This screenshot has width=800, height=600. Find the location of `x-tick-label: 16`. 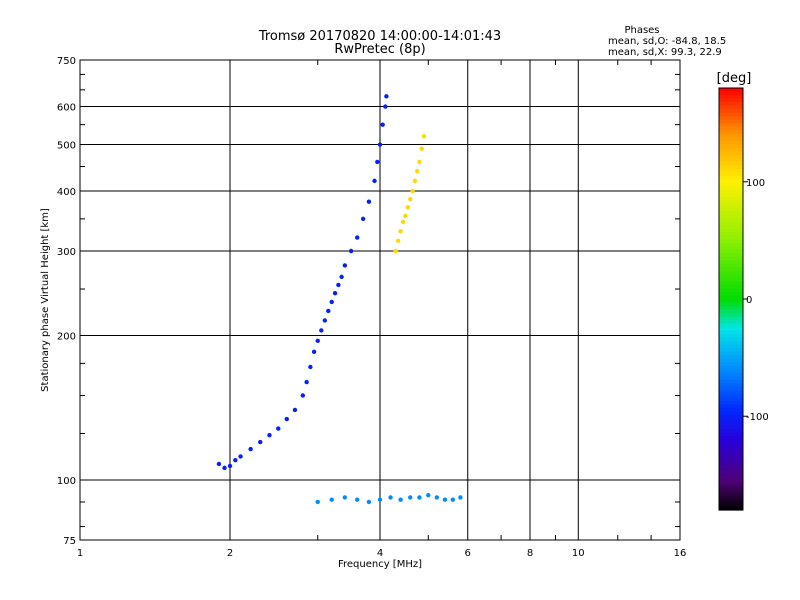

x-tick-label: 16 is located at coordinates (680, 553).